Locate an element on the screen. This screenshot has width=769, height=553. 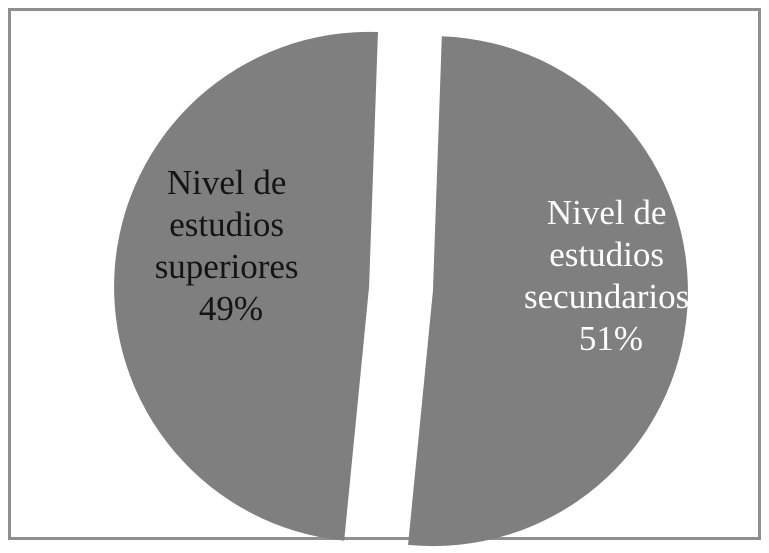
label-secundarios-line-3: secundarios is located at coordinates (606, 296).